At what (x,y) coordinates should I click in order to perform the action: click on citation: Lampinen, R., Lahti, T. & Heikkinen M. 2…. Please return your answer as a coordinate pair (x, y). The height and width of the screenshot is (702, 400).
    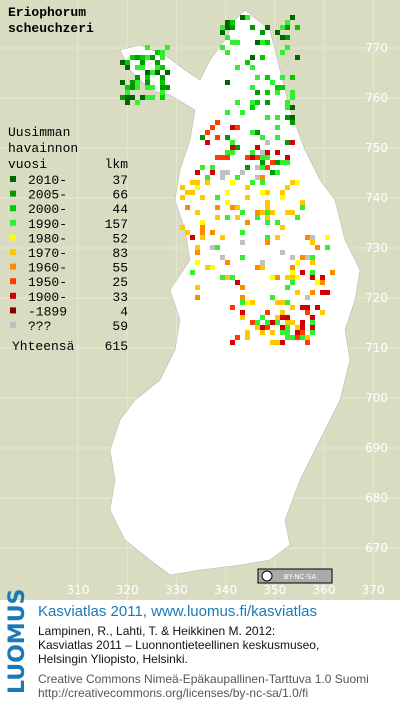
    Looking at the image, I should click on (156, 631).